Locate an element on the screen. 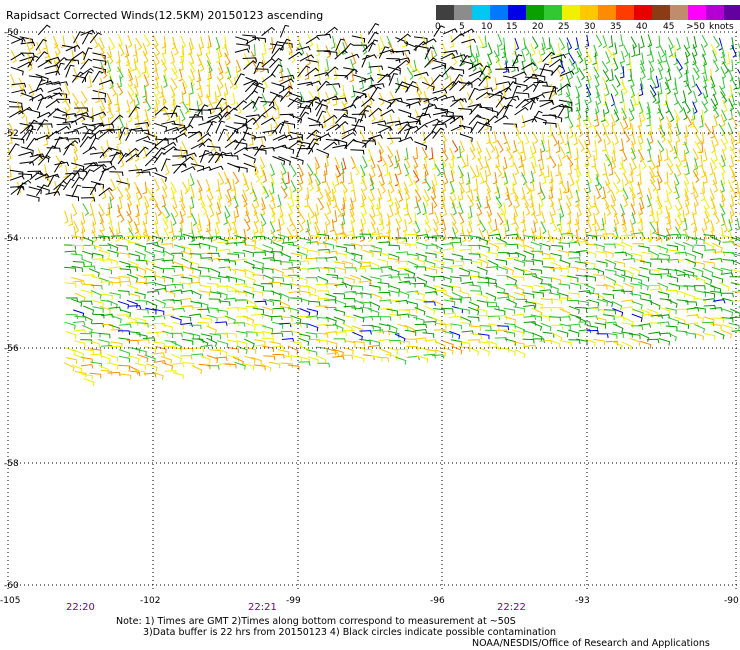 This screenshot has width=740, height=650. lat-label: -52 is located at coordinates (11, 134).